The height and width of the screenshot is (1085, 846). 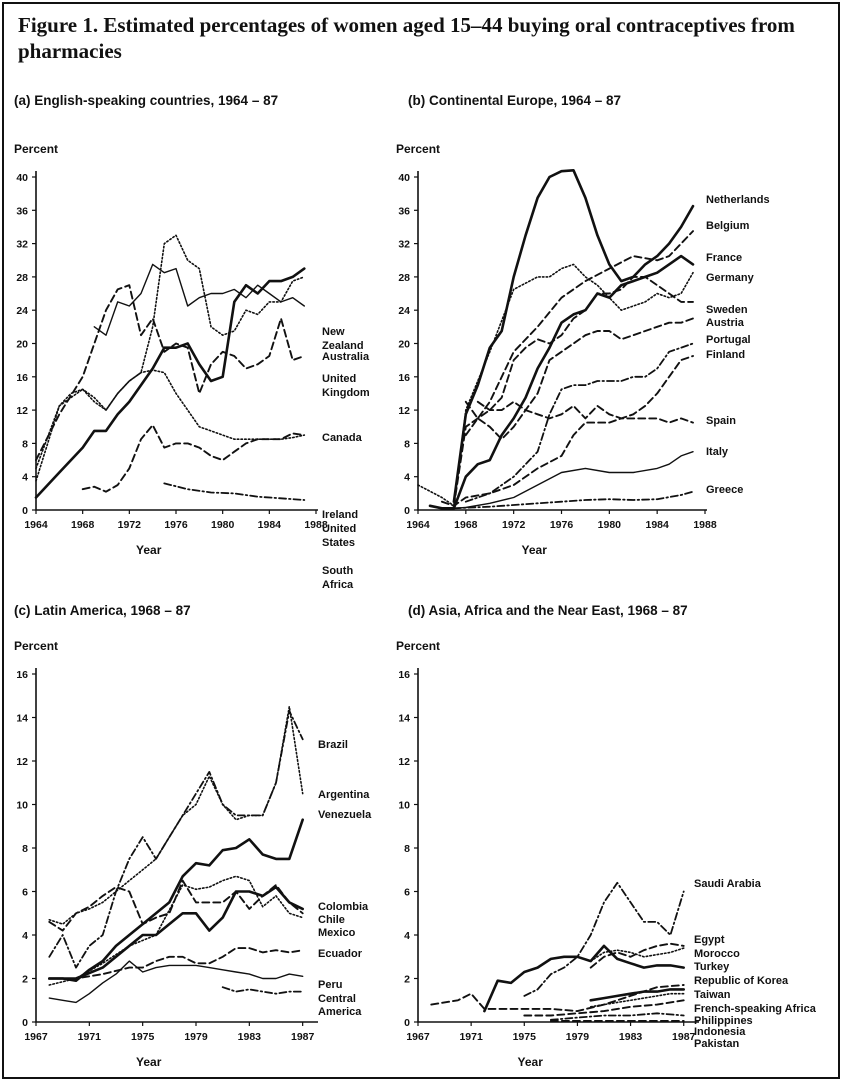 I want to click on series-line-sweden, so click(x=573, y=391).